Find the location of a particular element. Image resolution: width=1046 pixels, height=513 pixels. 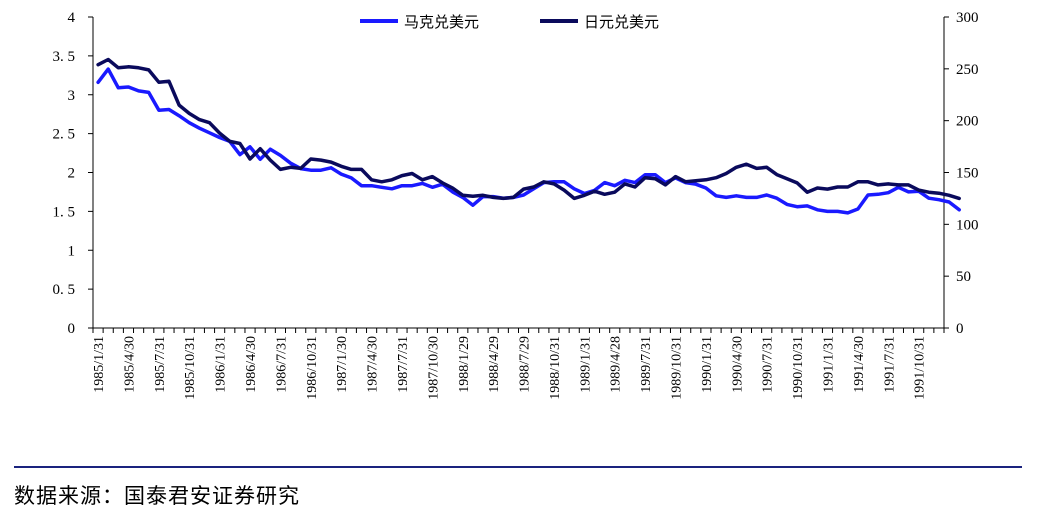

x-axis-tick-label: 1985/7/31 is located at coordinates (160, 364).